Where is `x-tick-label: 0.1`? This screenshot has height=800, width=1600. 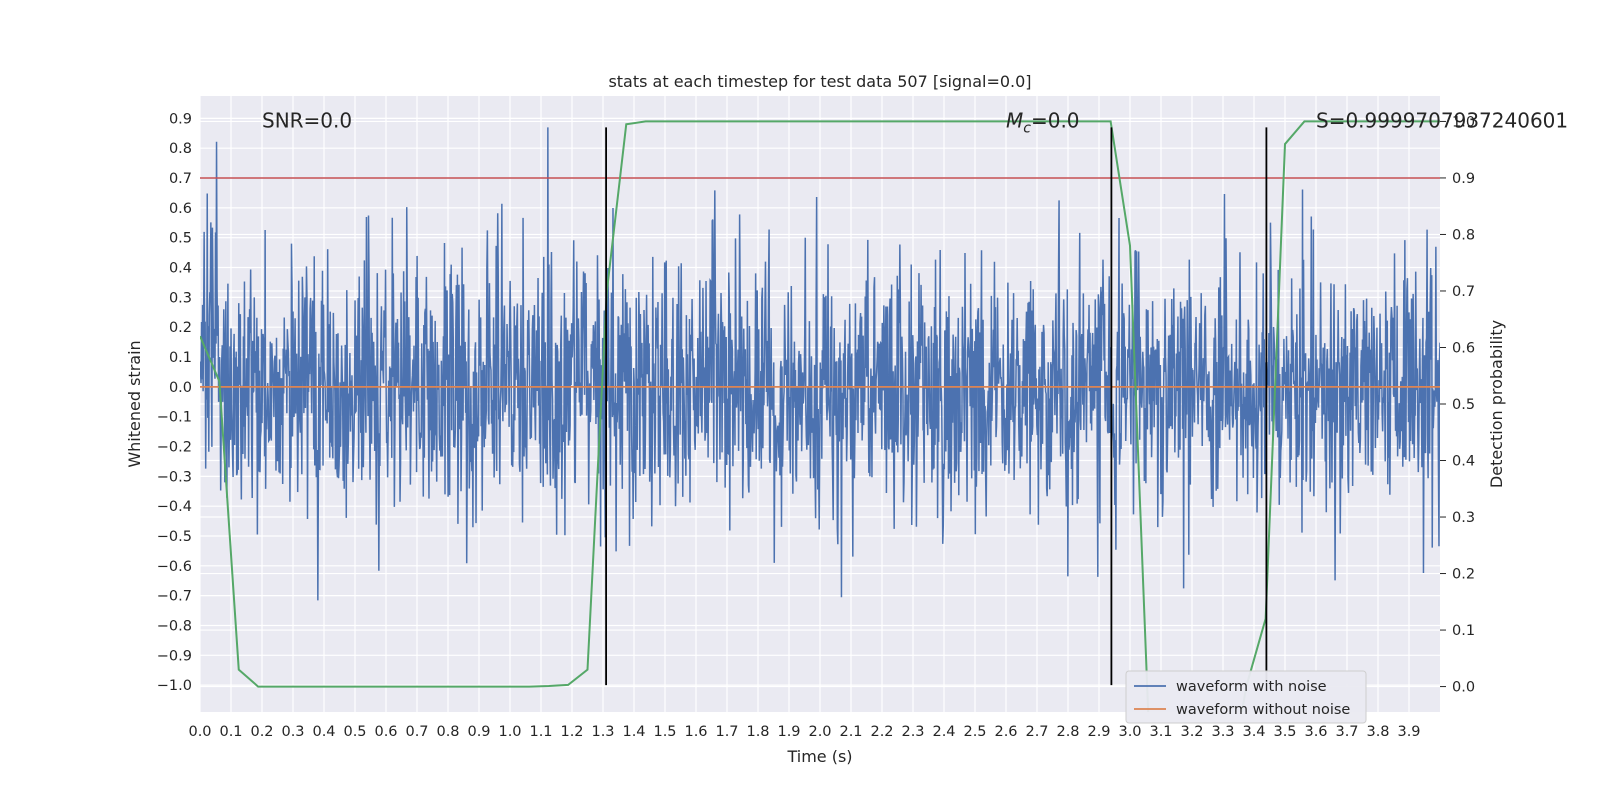
x-tick-label: 0.1 is located at coordinates (230, 732).